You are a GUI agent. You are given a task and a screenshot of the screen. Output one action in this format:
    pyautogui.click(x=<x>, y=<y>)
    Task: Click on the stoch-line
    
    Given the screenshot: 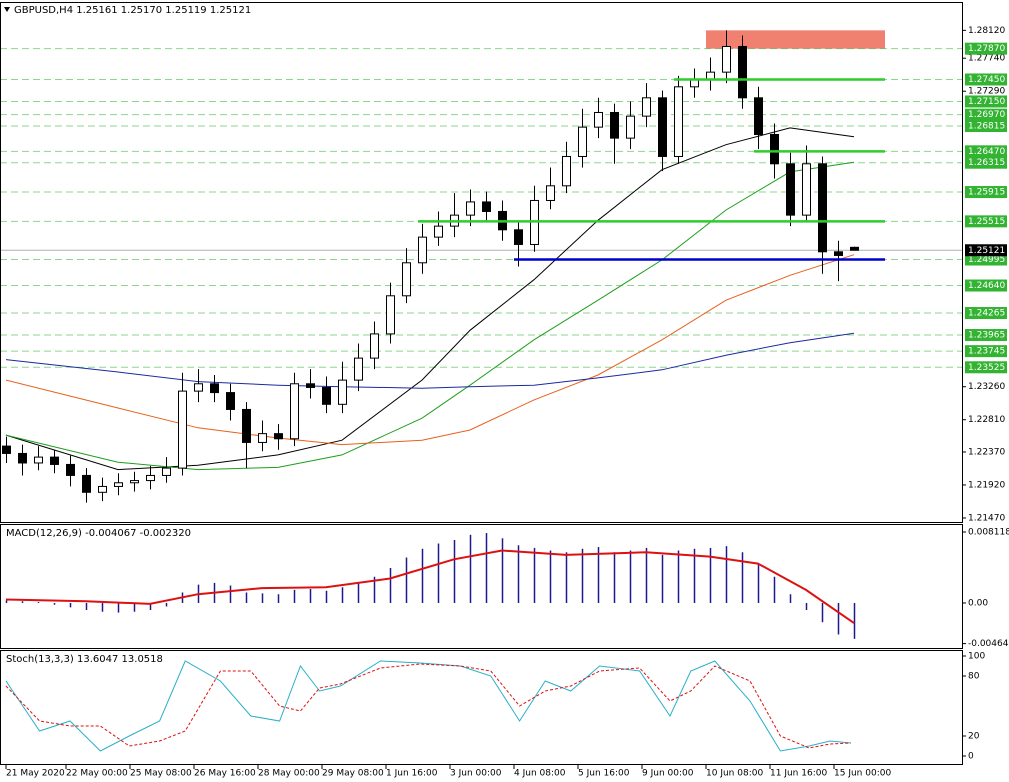 What is the action you would take?
    pyautogui.click(x=428, y=706)
    